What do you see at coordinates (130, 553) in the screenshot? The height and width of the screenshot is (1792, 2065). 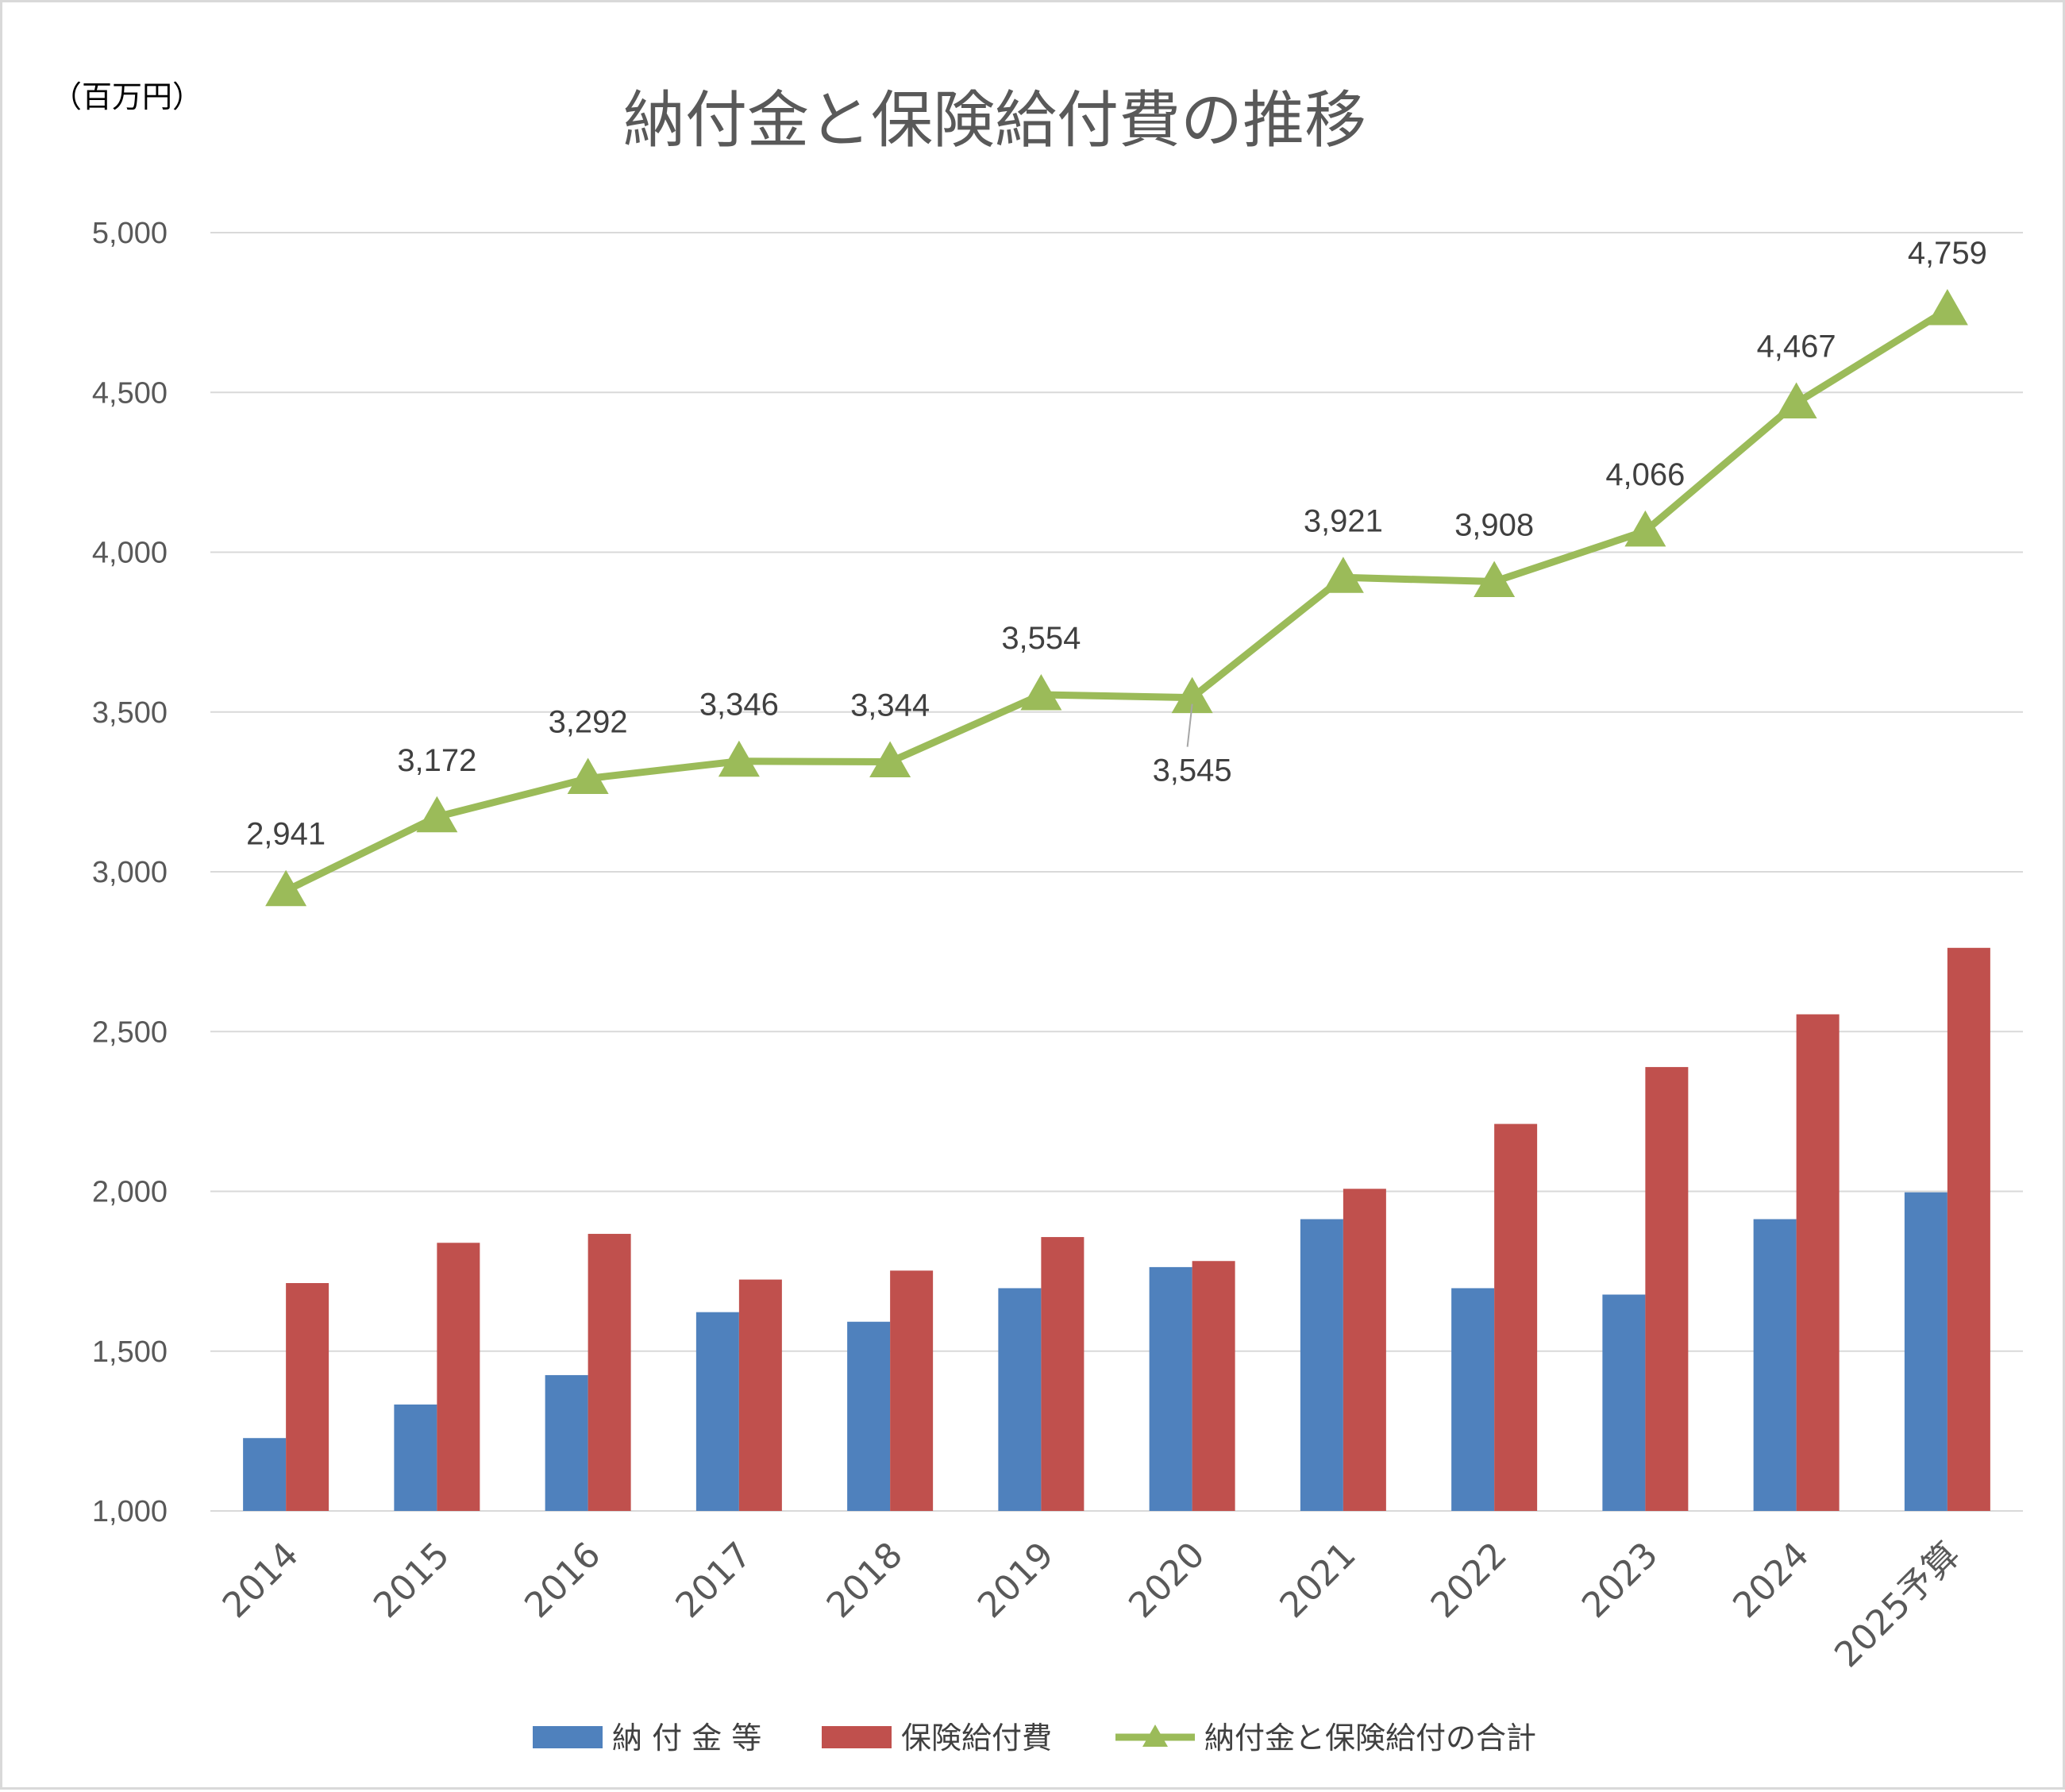 I see `y-tick-label: 4,000` at bounding box center [130, 553].